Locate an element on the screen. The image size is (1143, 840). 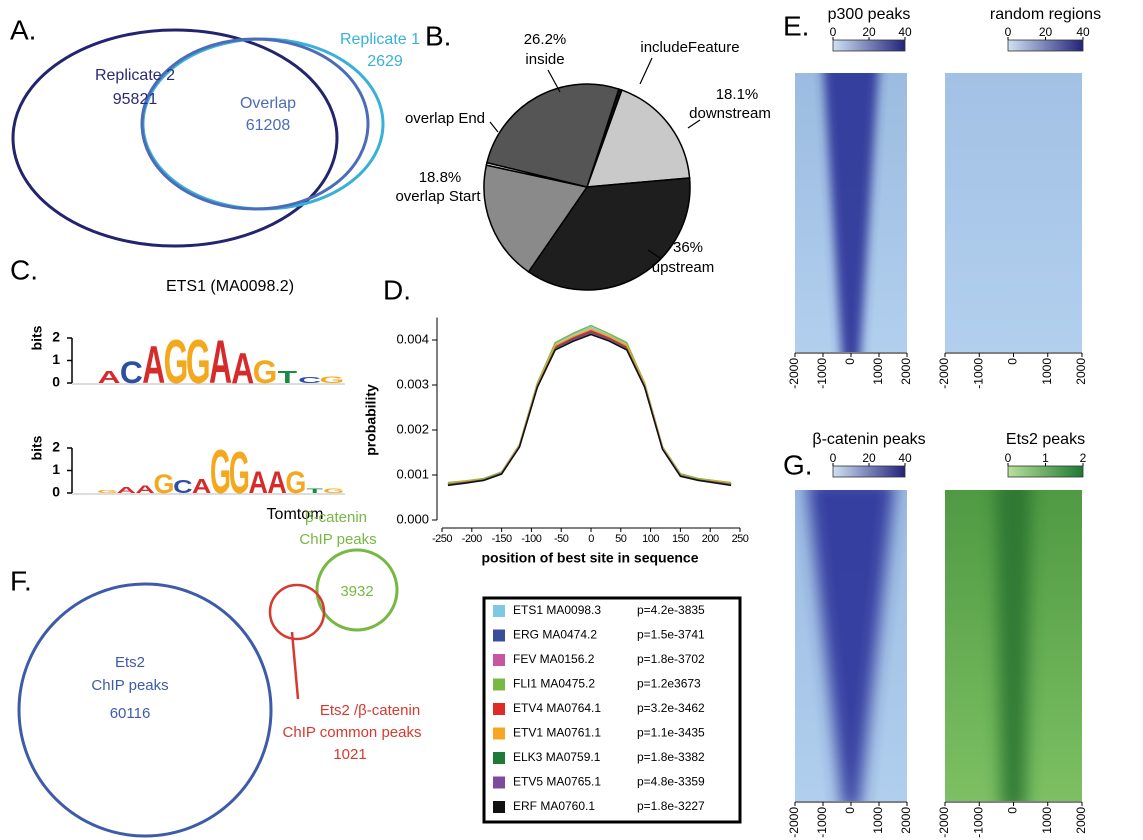
x-tick-label: 200 is located at coordinates (710, 539).